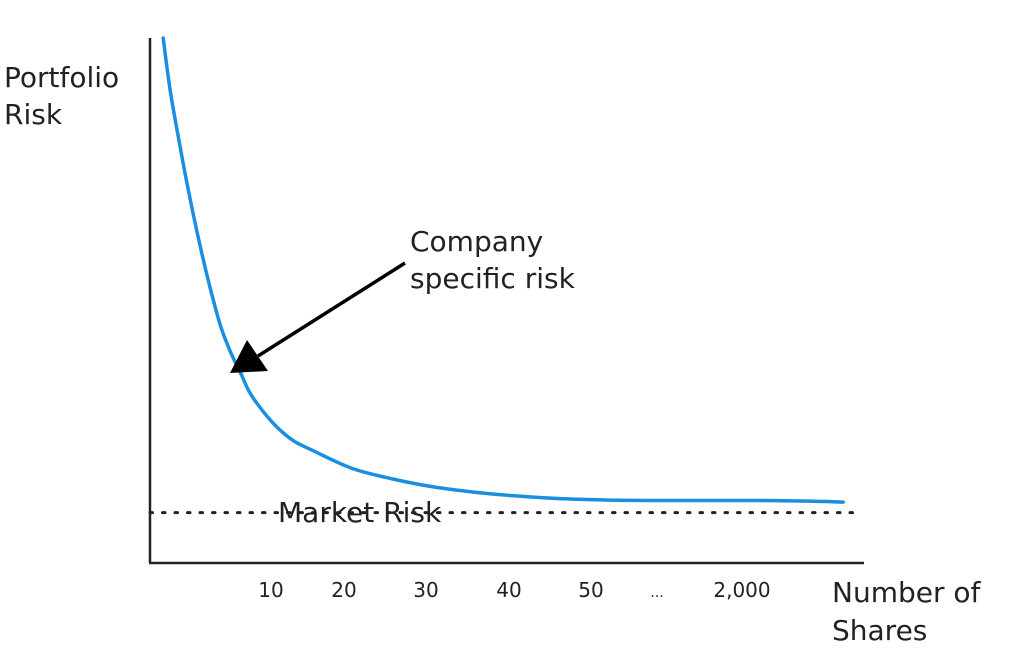 Image resolution: width=1024 pixels, height=663 pixels. I want to click on company-risk-annotation-line-1: Company, so click(476, 241).